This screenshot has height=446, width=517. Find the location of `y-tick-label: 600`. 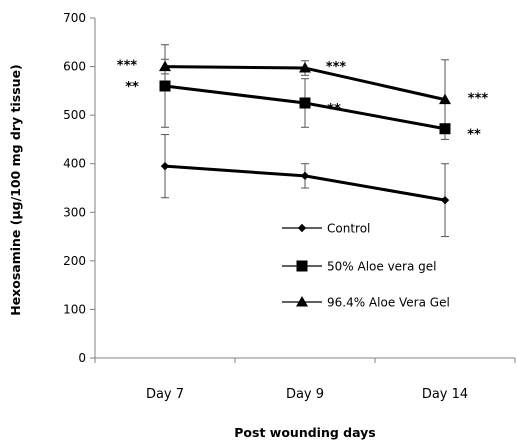

y-tick-label: 600 is located at coordinates (74, 67).